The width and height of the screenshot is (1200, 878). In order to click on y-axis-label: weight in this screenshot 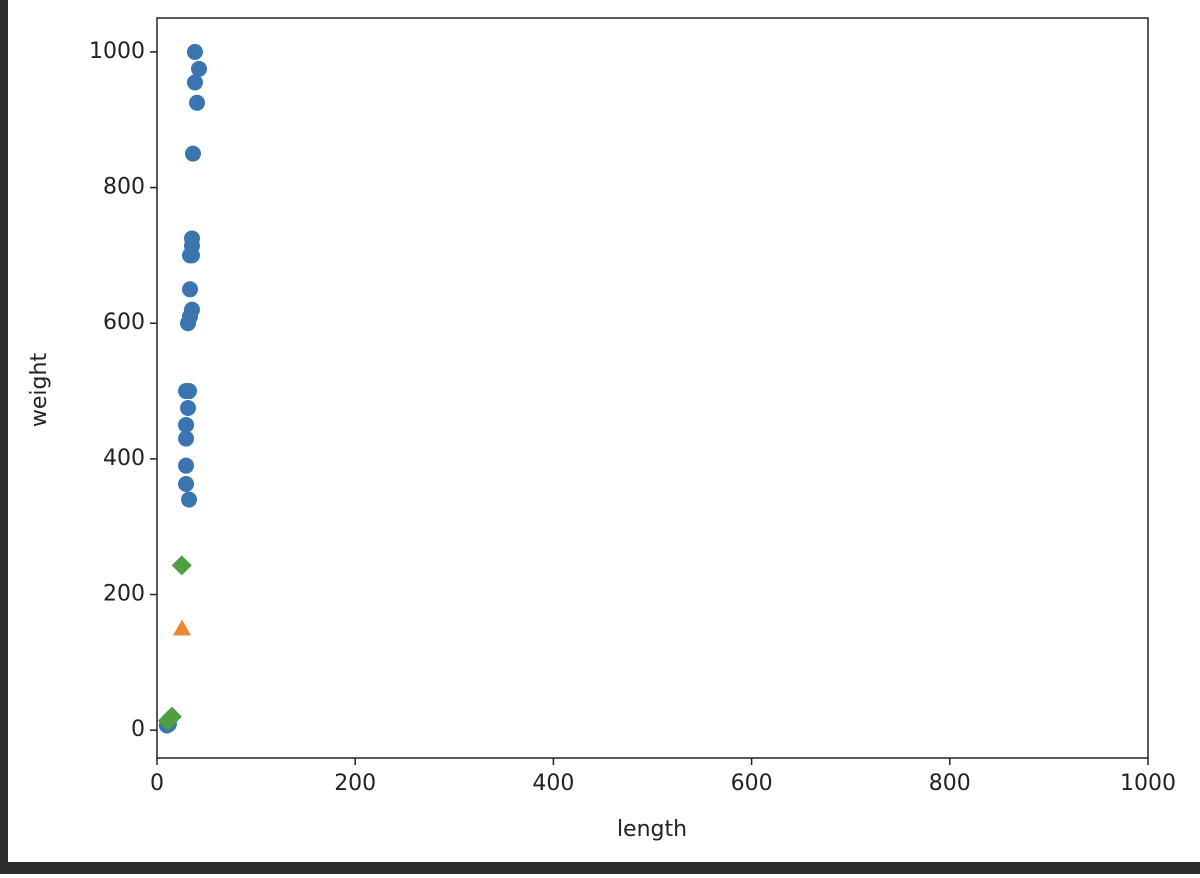, I will do `click(39, 390)`.